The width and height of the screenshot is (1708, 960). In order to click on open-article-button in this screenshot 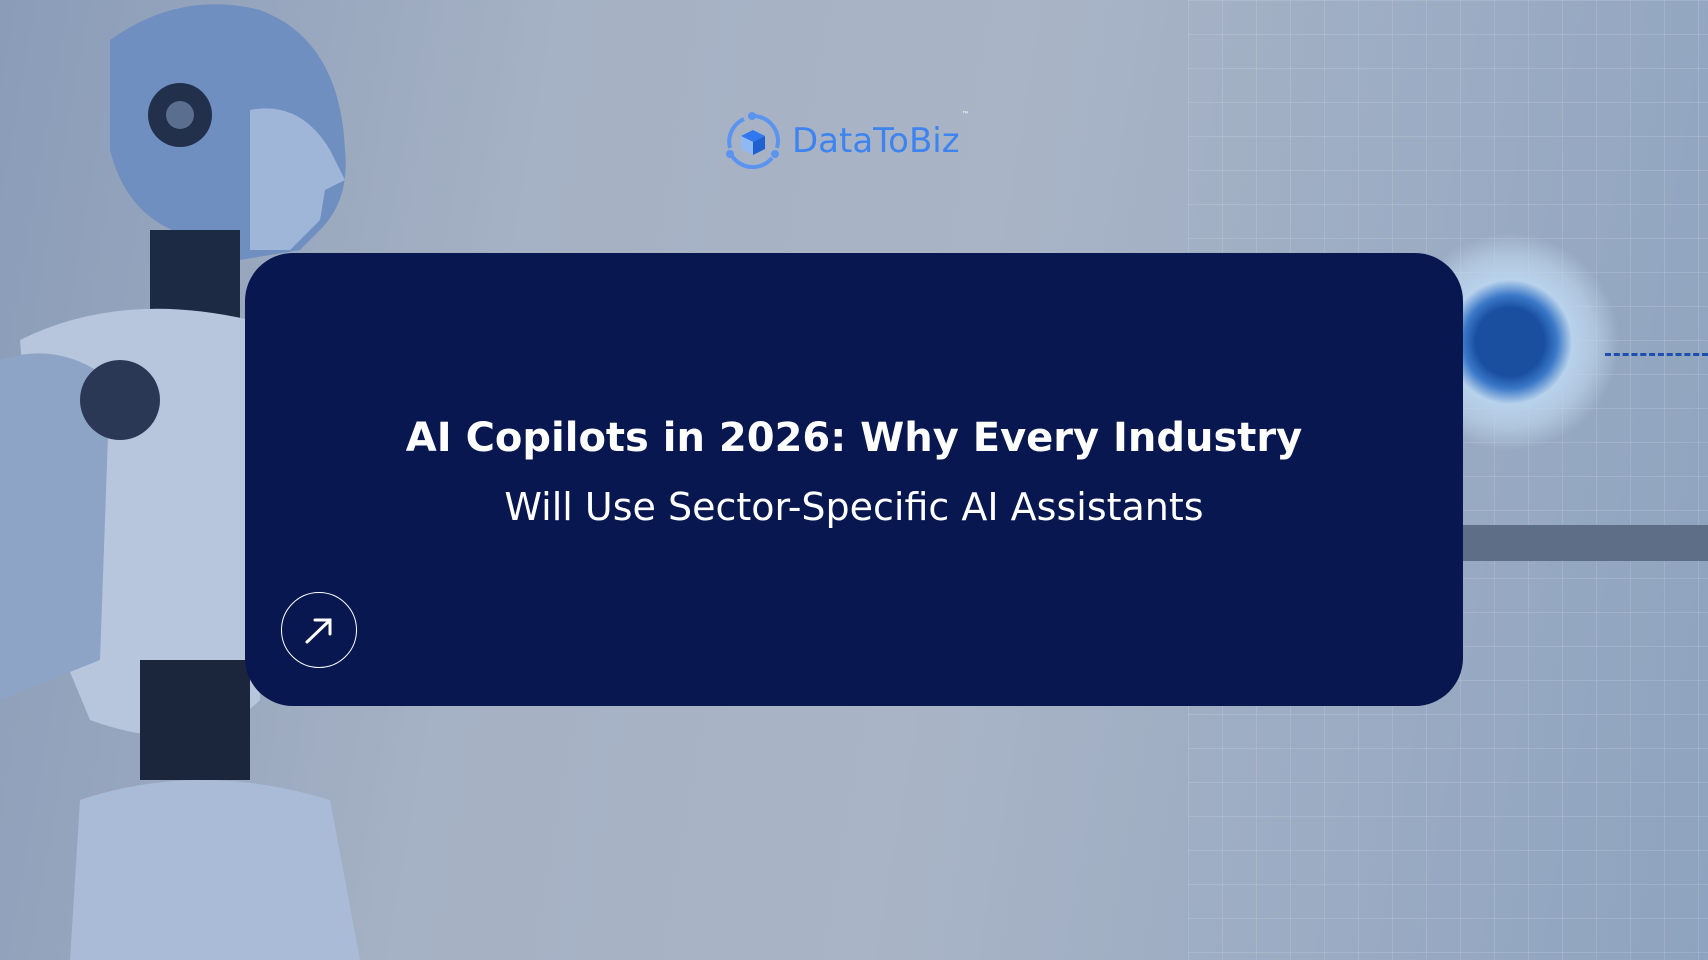, I will do `click(319, 630)`.